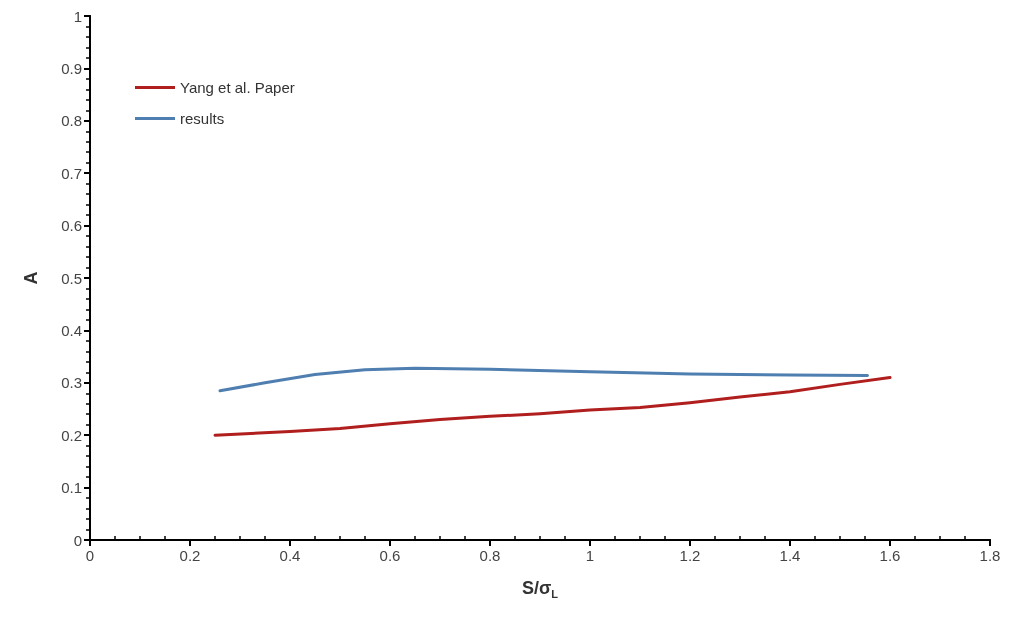 Image resolution: width=1009 pixels, height=622 pixels. I want to click on y-tick-label: 0.1, so click(71, 488).